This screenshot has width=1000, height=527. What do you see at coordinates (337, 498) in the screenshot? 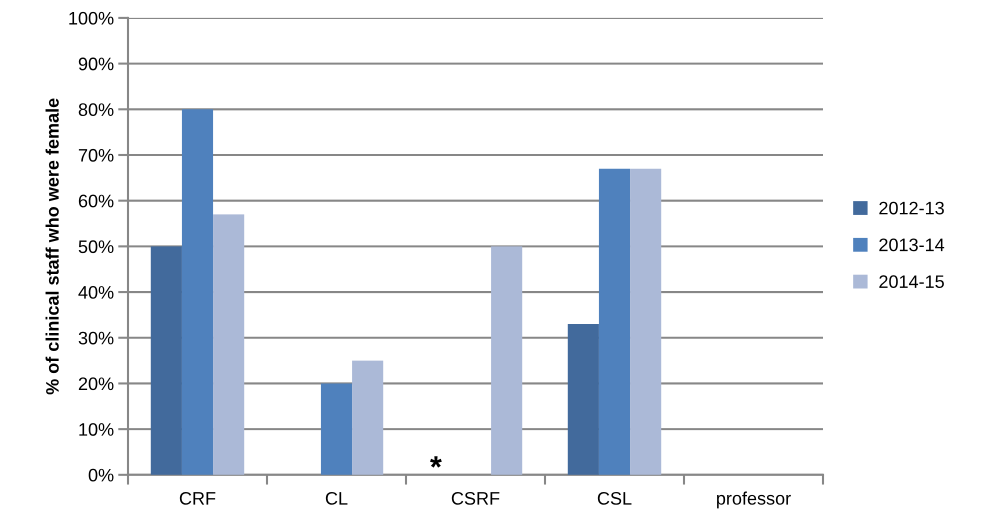
I see `x-tick-label: CL` at bounding box center [337, 498].